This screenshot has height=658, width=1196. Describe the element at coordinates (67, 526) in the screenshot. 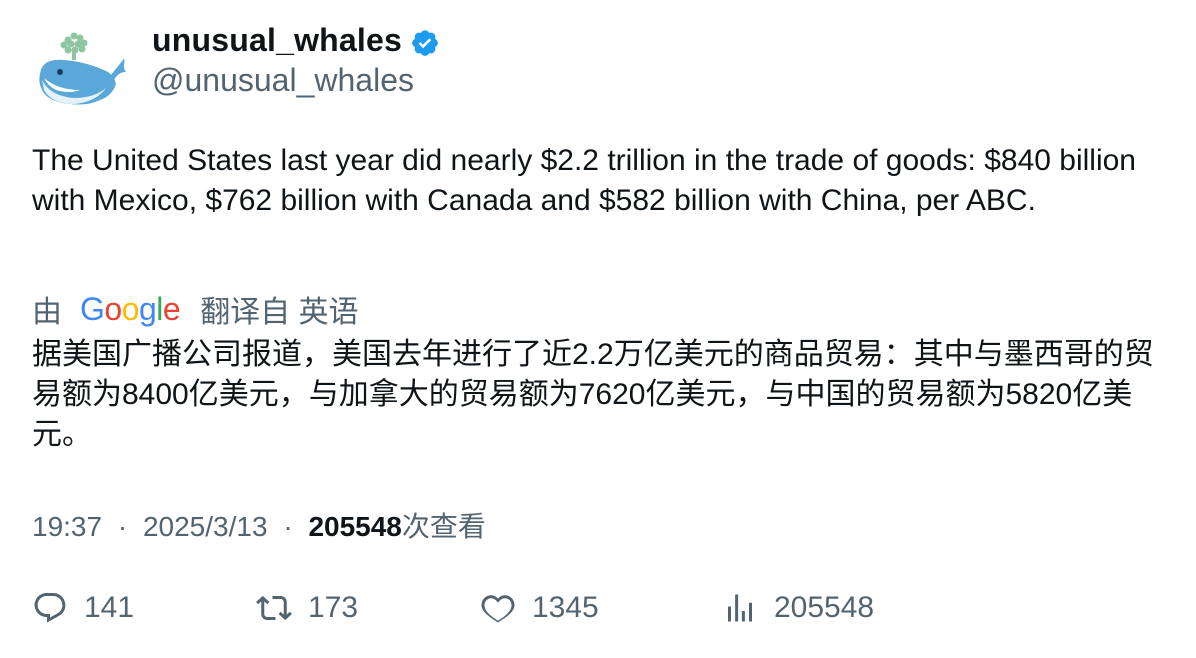

I see `tweet-time: 19:37` at that location.